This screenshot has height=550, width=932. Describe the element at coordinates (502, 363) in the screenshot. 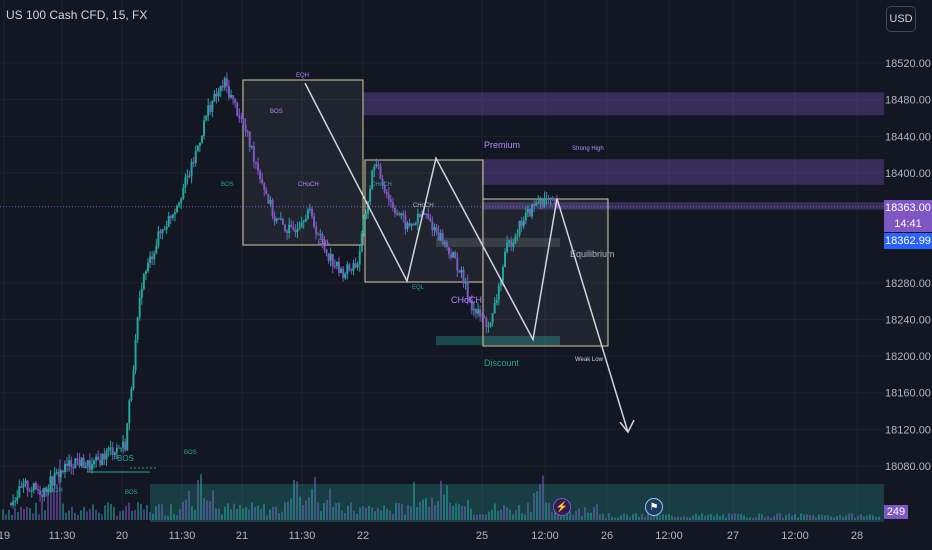

I see `discount-label: Discount` at that location.